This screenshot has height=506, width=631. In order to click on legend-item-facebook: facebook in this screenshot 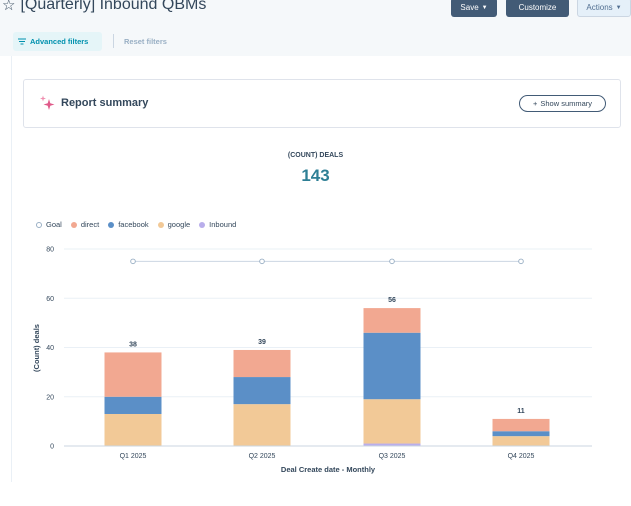, I will do `click(128, 224)`.